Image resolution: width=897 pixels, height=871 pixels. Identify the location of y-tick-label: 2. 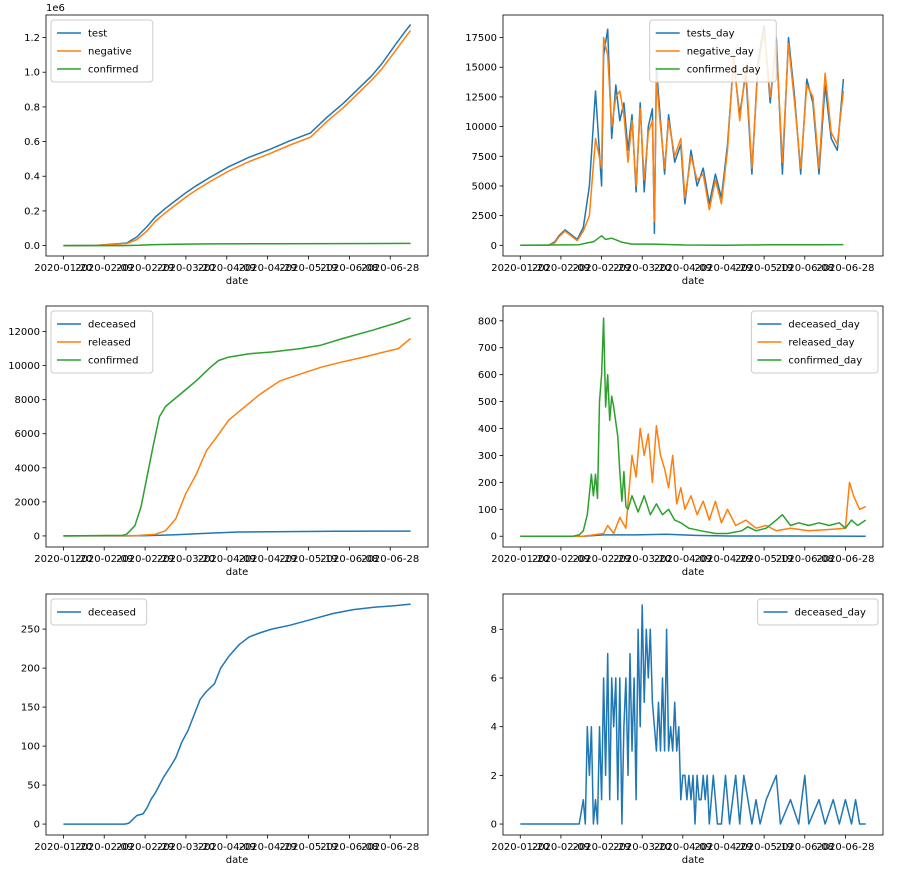
(494, 776).